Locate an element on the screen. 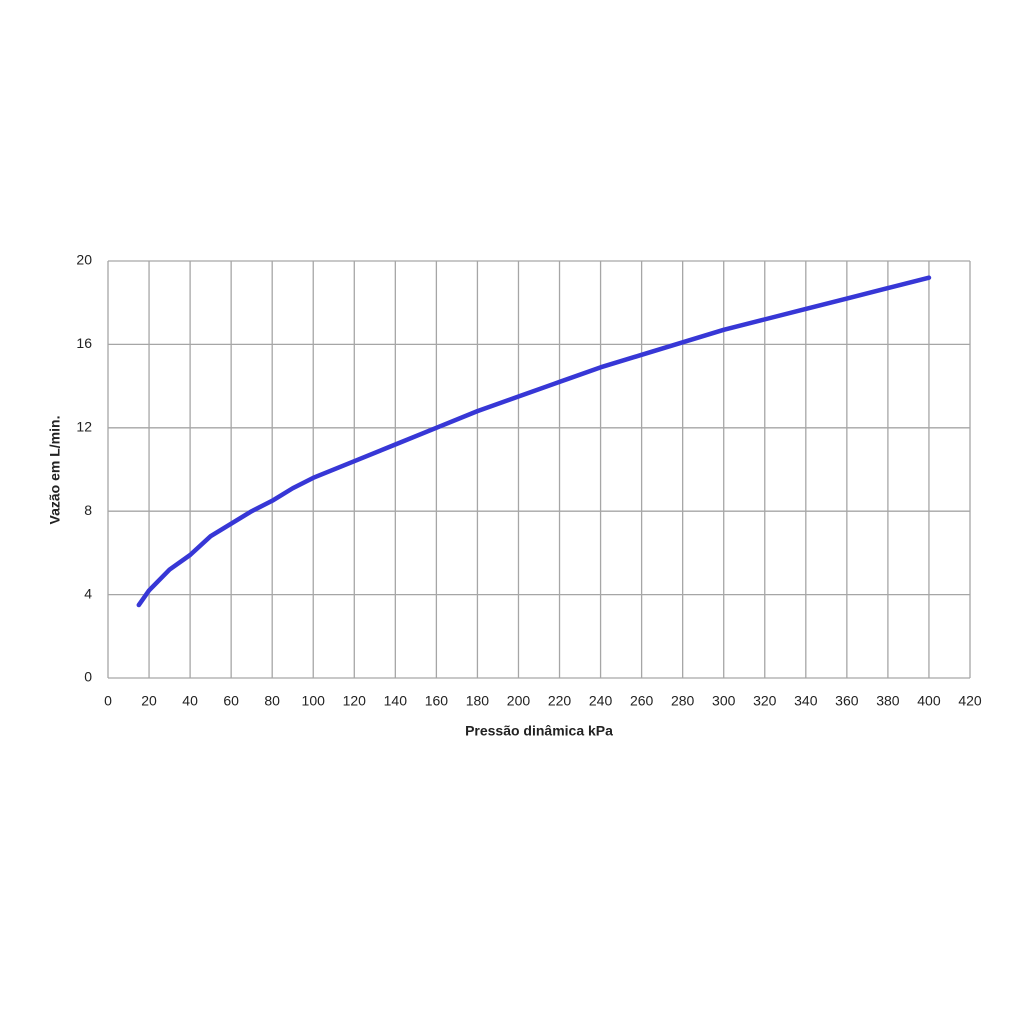  y-tick-label: 4 is located at coordinates (88, 593).